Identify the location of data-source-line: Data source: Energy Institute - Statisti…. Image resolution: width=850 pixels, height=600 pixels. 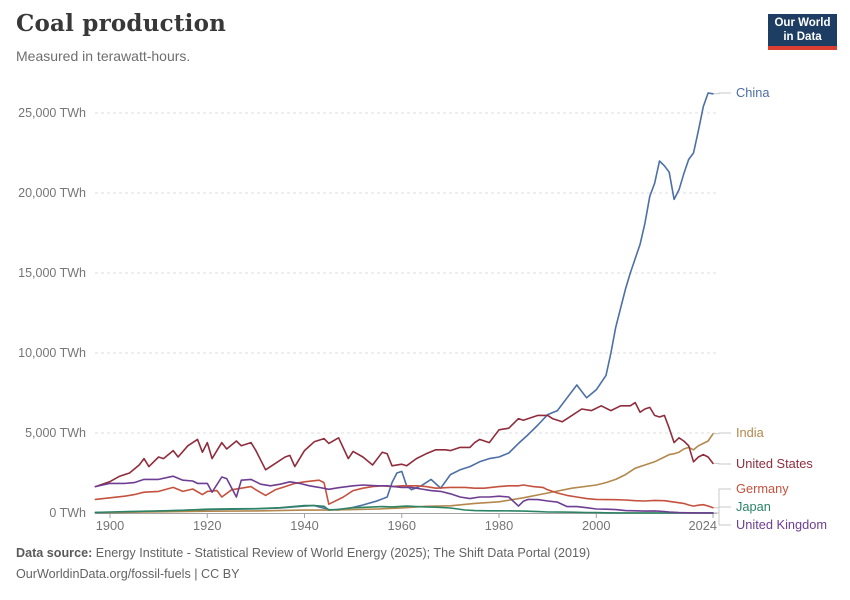
(425, 553).